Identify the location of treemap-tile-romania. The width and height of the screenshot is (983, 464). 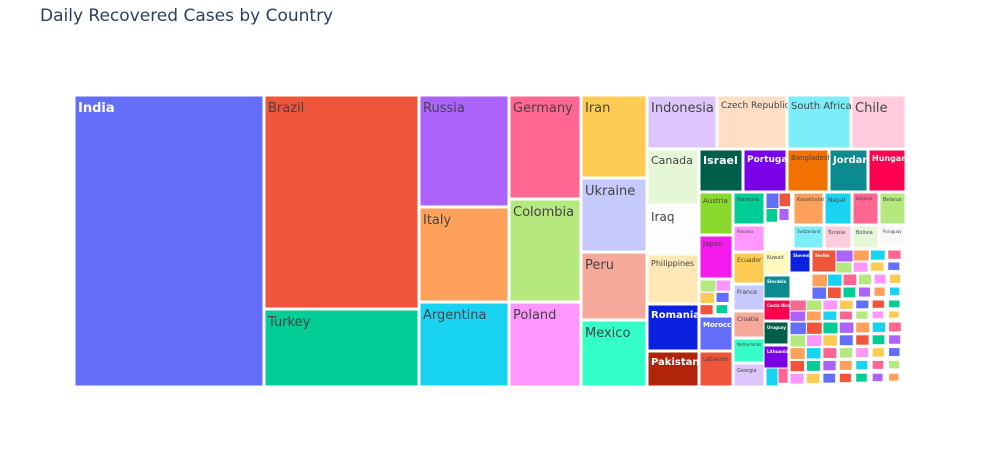
(673, 327).